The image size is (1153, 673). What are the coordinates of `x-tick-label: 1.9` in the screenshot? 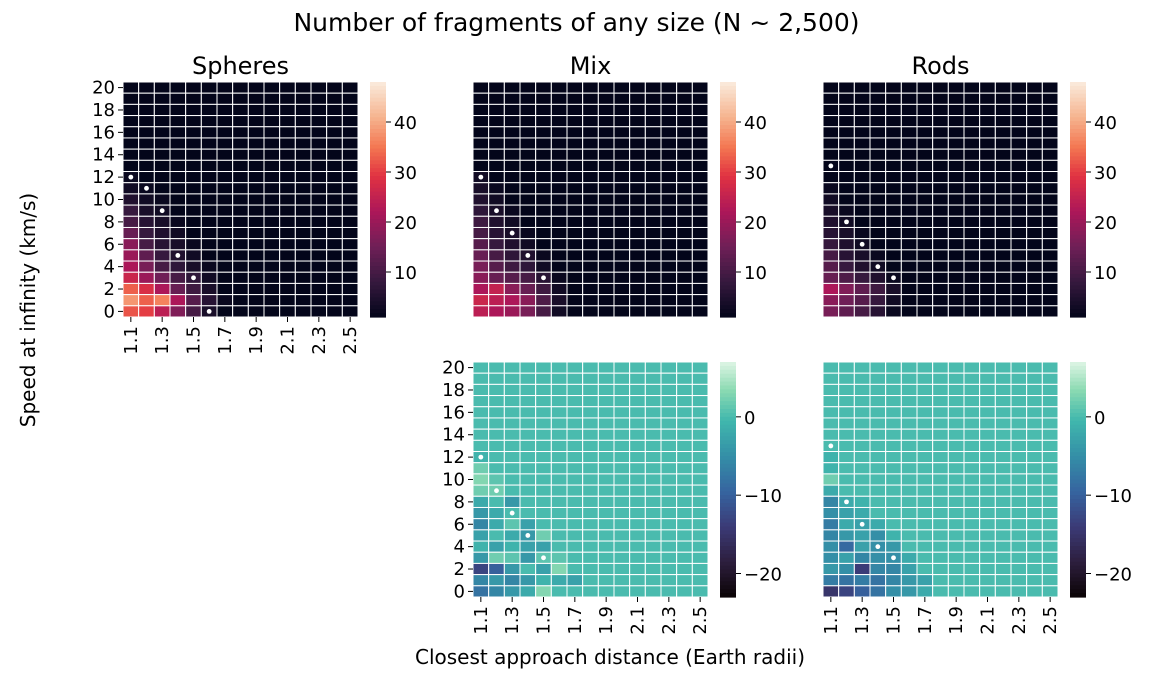 It's located at (256, 340).